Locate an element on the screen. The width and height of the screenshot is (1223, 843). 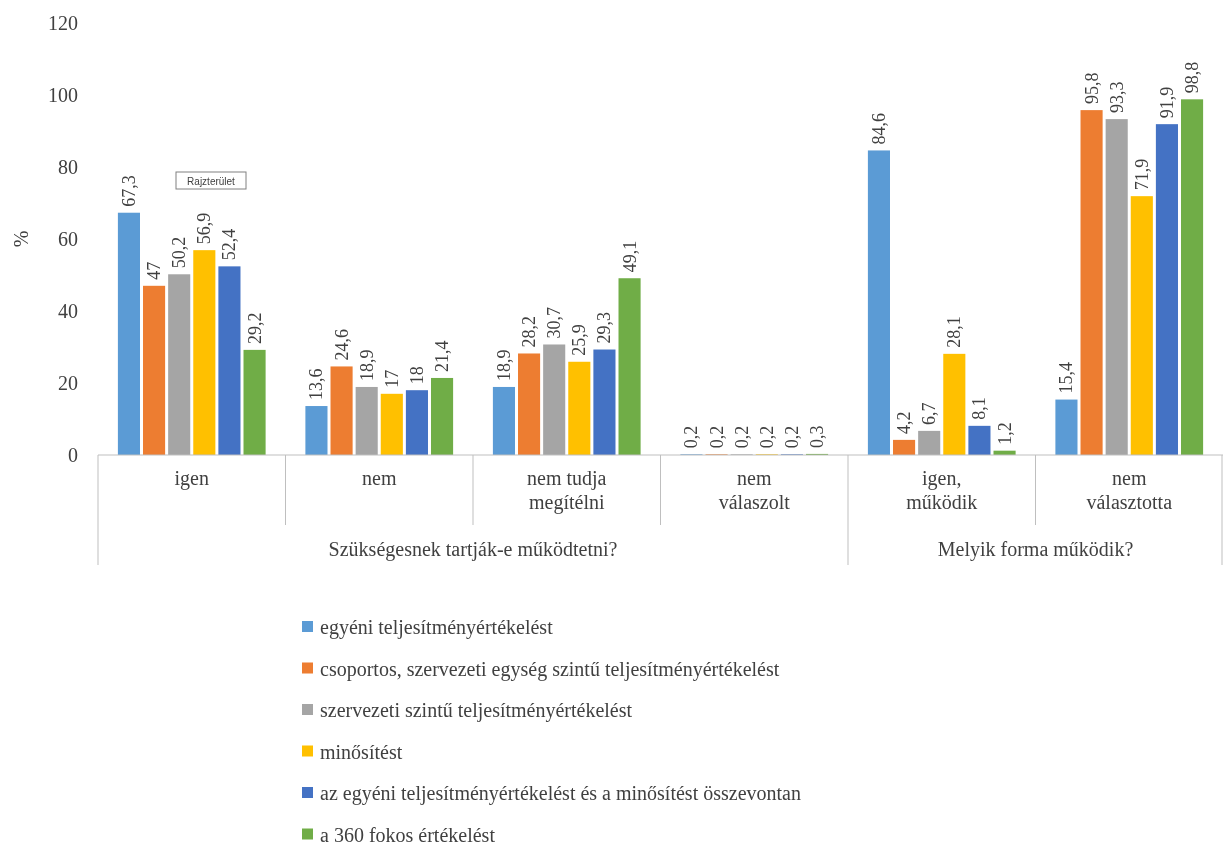
data-label: 4,2 is located at coordinates (904, 422).